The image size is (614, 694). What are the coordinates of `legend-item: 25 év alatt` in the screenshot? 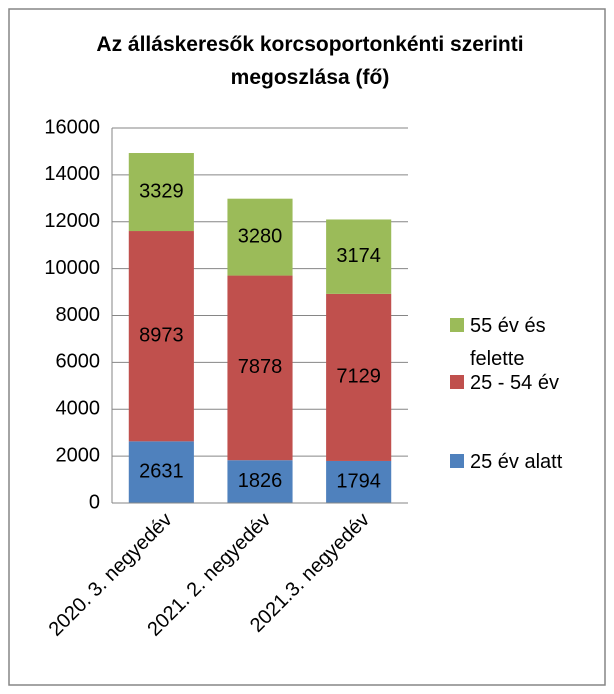 It's located at (515, 462).